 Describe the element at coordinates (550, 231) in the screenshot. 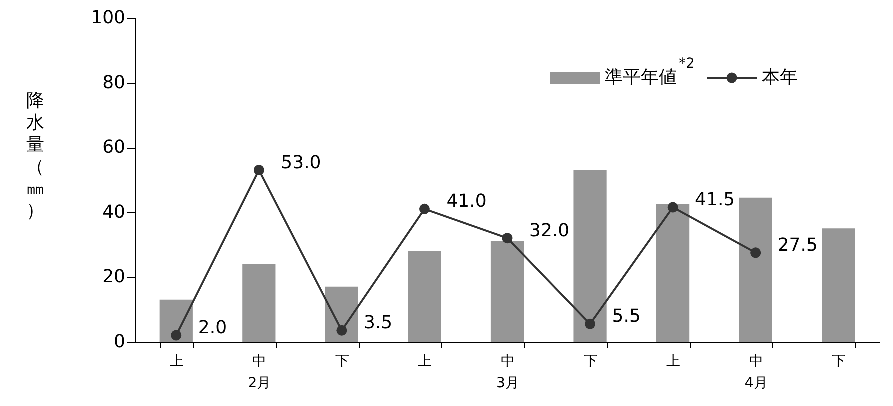

I see `data-label: 32.0` at that location.